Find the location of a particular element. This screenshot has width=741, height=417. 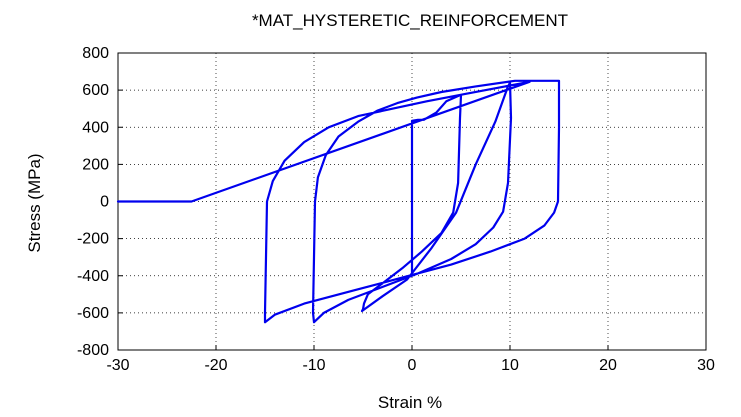

y-axis: 800 600 400 200 0 -200 -400 -600 -800 is located at coordinates (100, 202).